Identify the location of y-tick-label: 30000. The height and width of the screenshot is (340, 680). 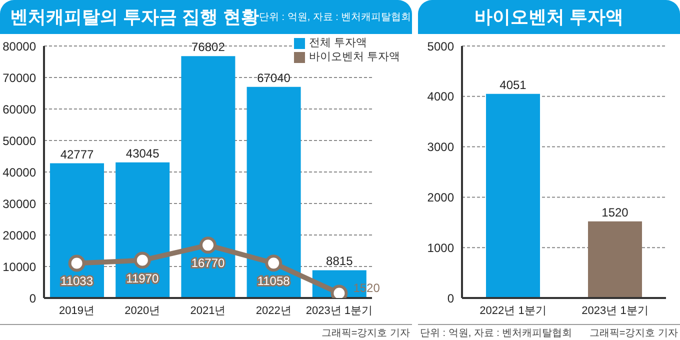
(19, 203).